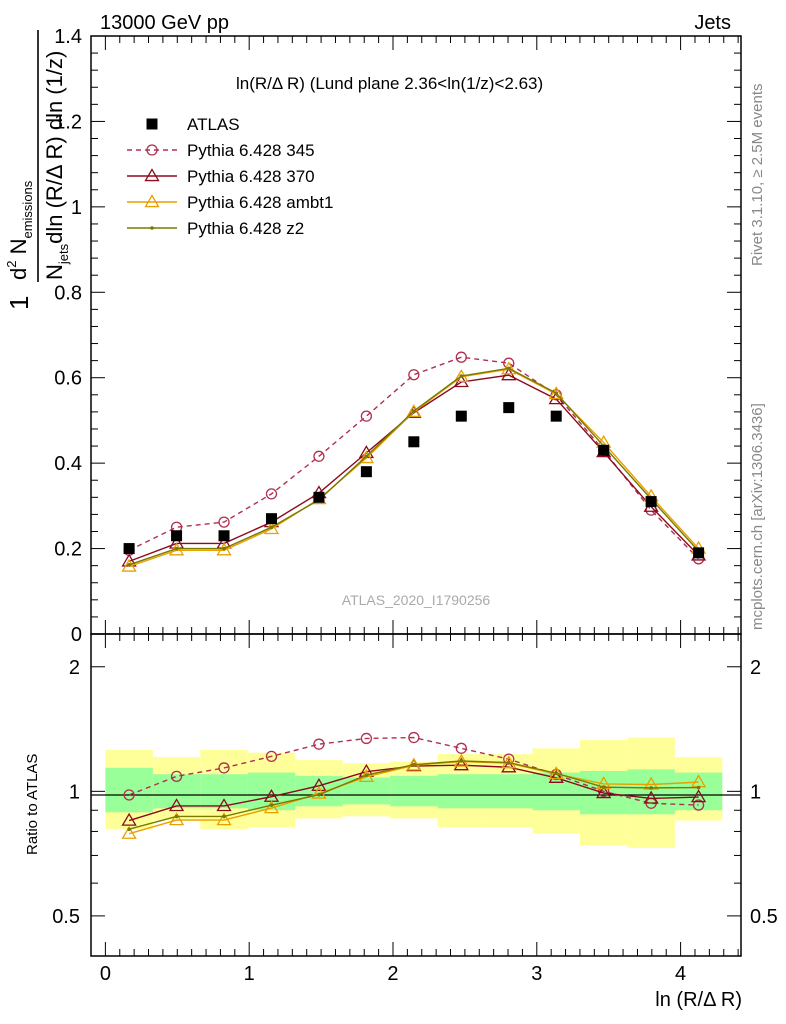 The width and height of the screenshot is (786, 1024). Describe the element at coordinates (413, 771) in the screenshot. I see `series-1-ratio-line` at that location.